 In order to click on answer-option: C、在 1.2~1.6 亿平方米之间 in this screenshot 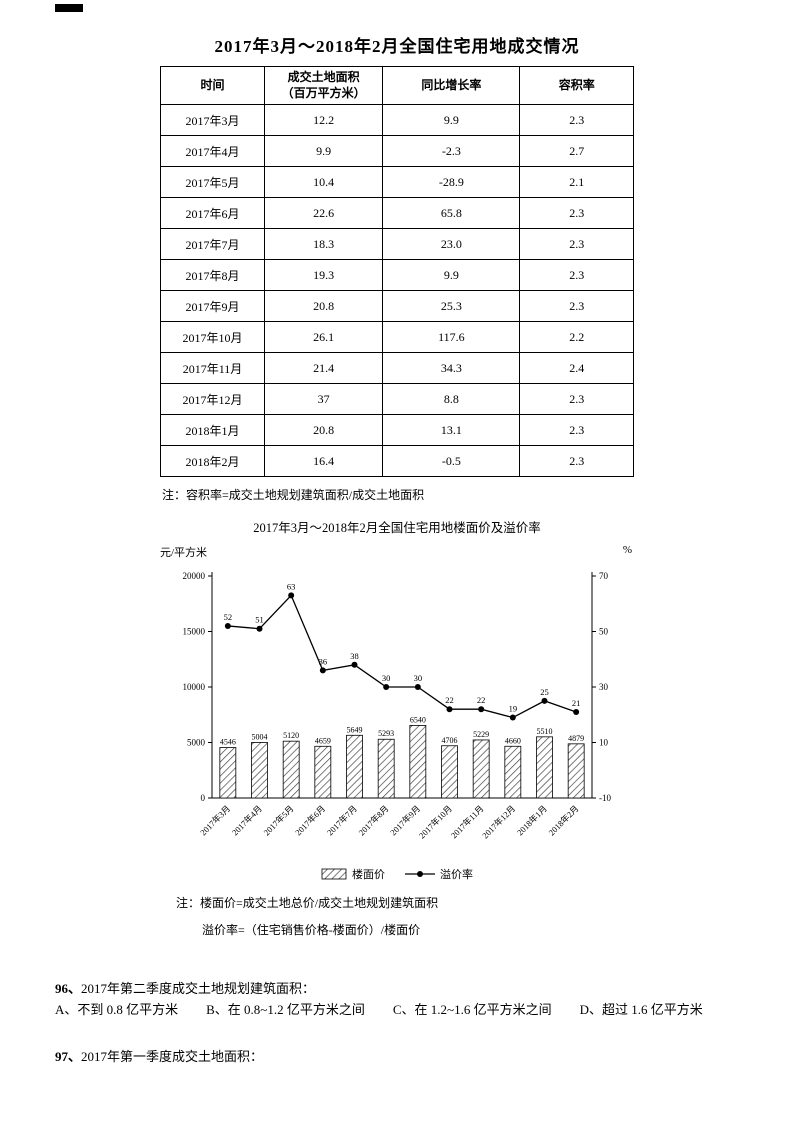, I will do `click(472, 1009)`.